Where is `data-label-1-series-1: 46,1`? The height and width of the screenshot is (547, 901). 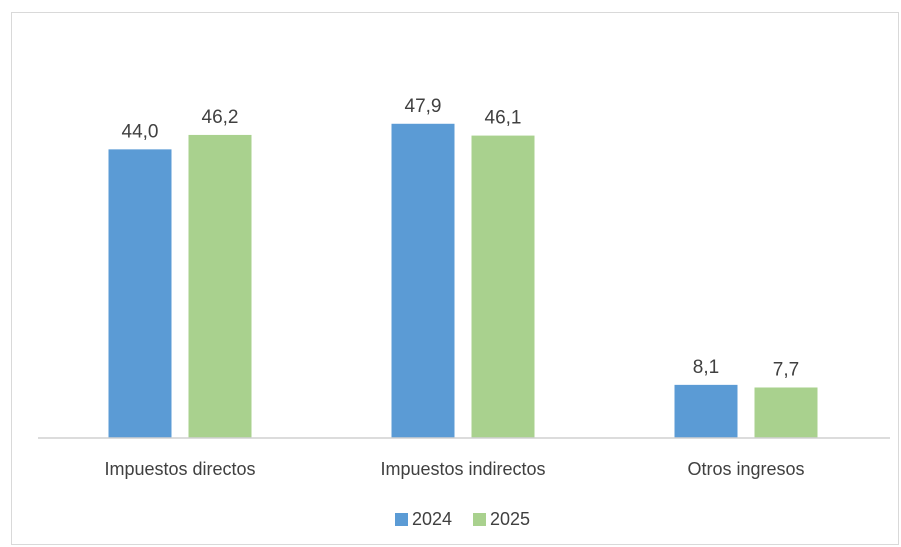 data-label-1-series-1: 46,1 is located at coordinates (503, 118).